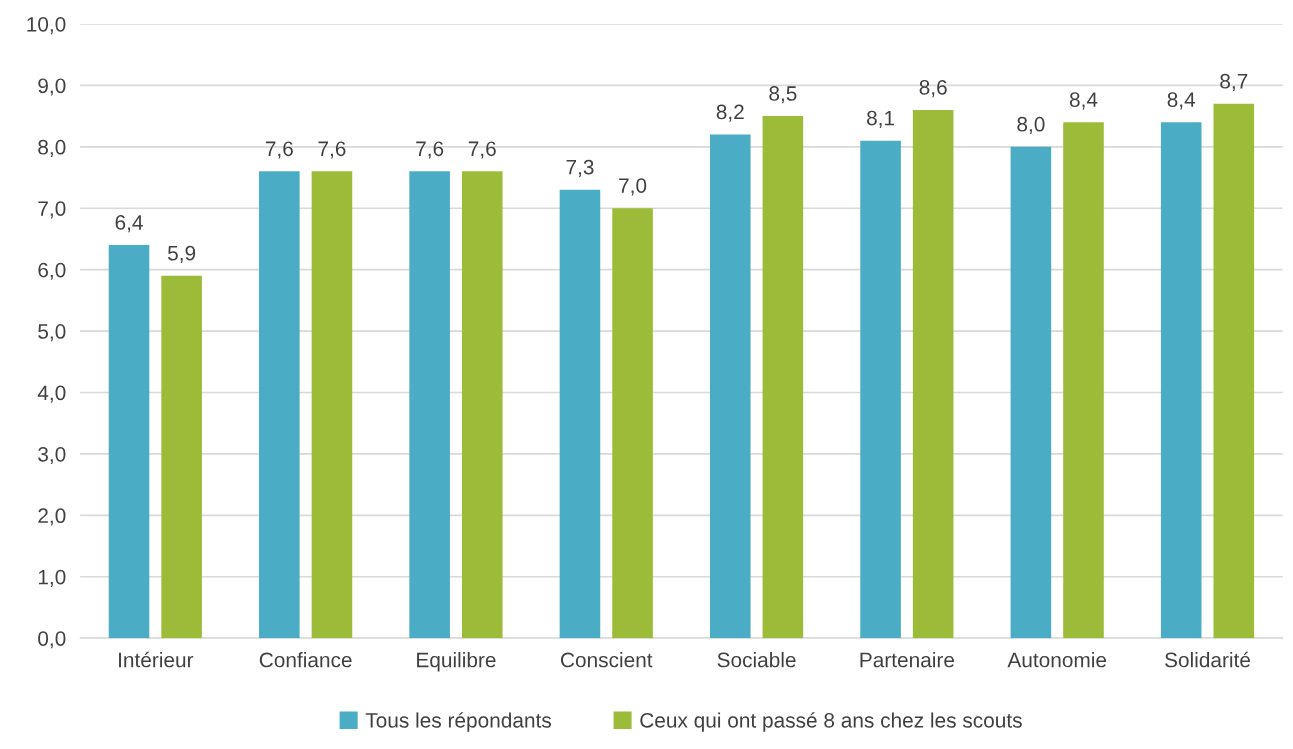  Describe the element at coordinates (580, 168) in the screenshot. I see `data-label: 7,3` at that location.